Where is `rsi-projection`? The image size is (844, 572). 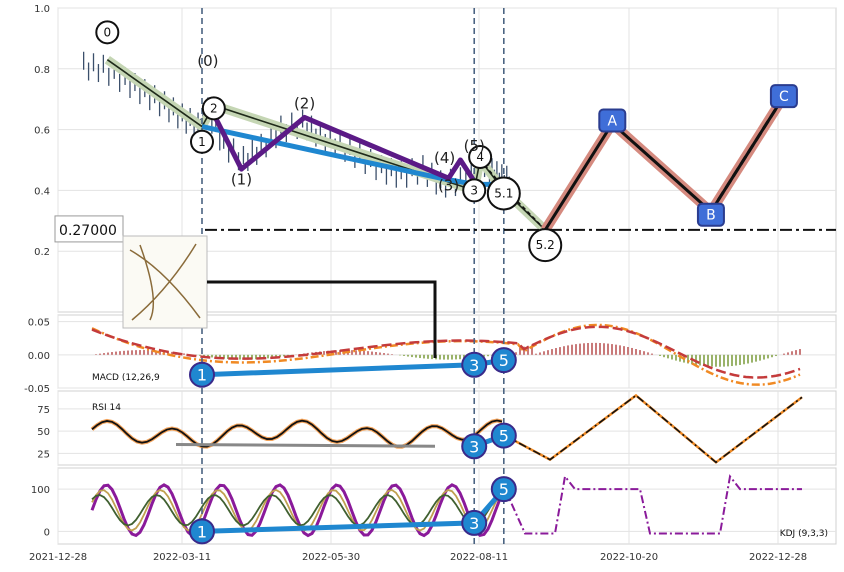
rsi-projection is located at coordinates (653, 429).